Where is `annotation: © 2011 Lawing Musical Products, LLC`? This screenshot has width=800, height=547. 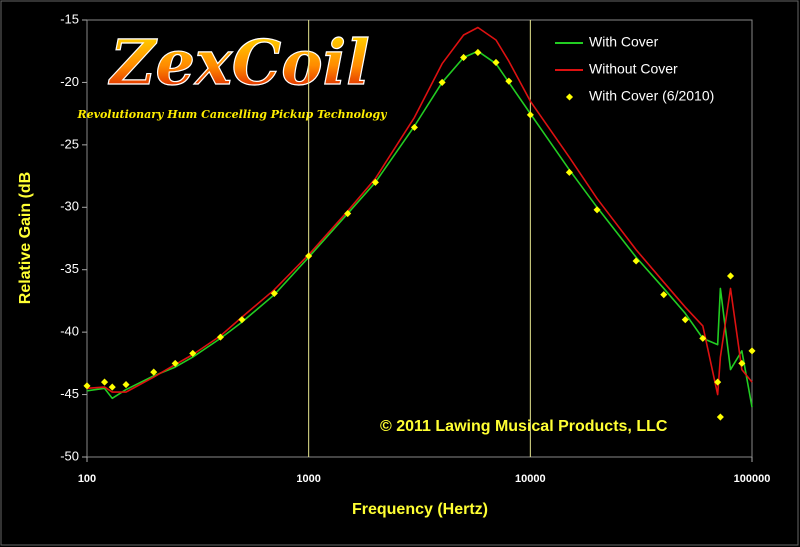 annotation: © 2011 Lawing Musical Products, LLC is located at coordinates (524, 426).